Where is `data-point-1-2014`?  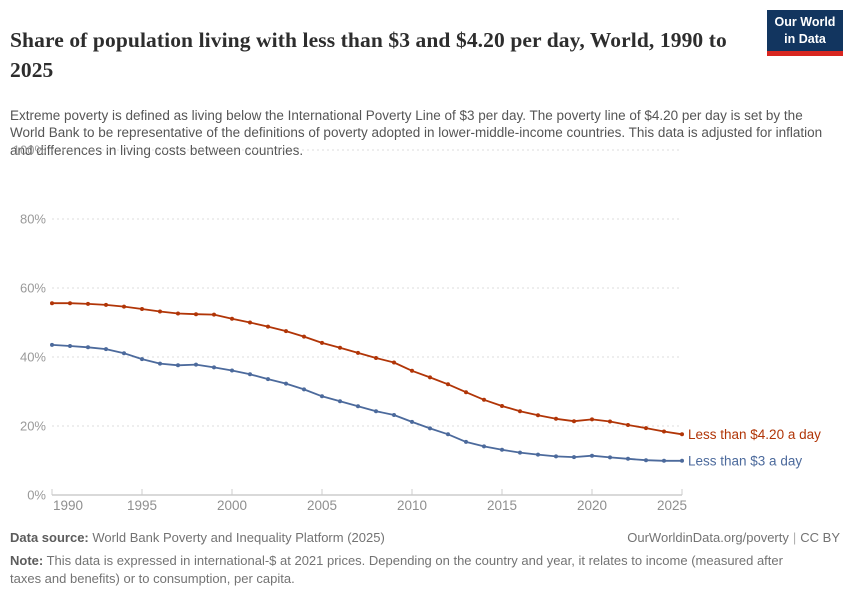 data-point-1-2014 is located at coordinates (484, 446).